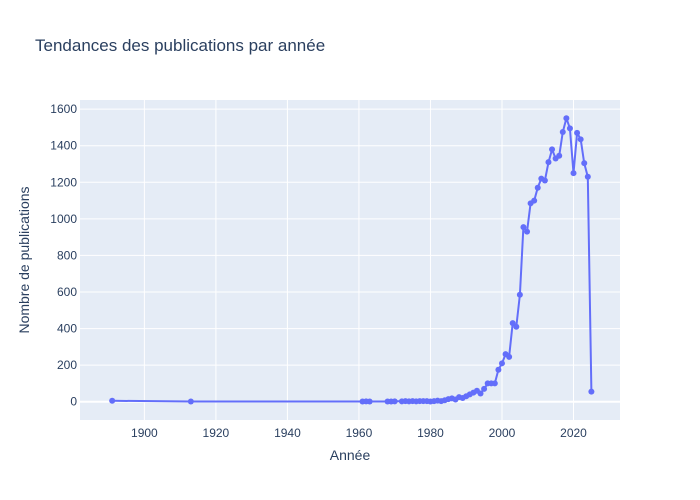  What do you see at coordinates (573, 433) in the screenshot?
I see `x-tick-label: 2020` at bounding box center [573, 433].